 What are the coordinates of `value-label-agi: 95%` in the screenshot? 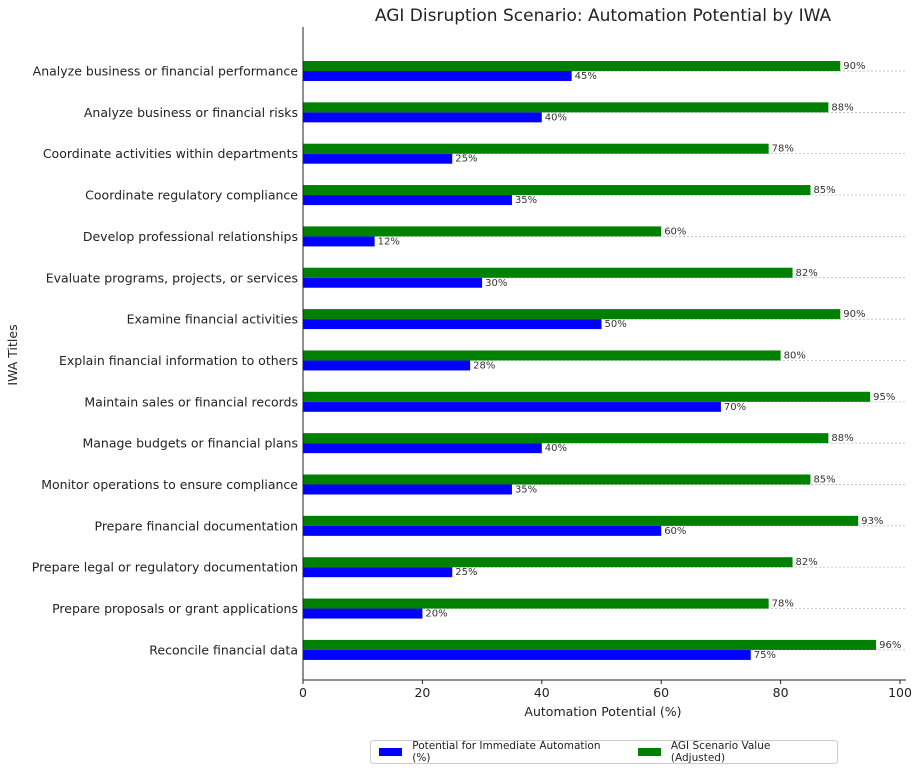 It's located at (884, 397).